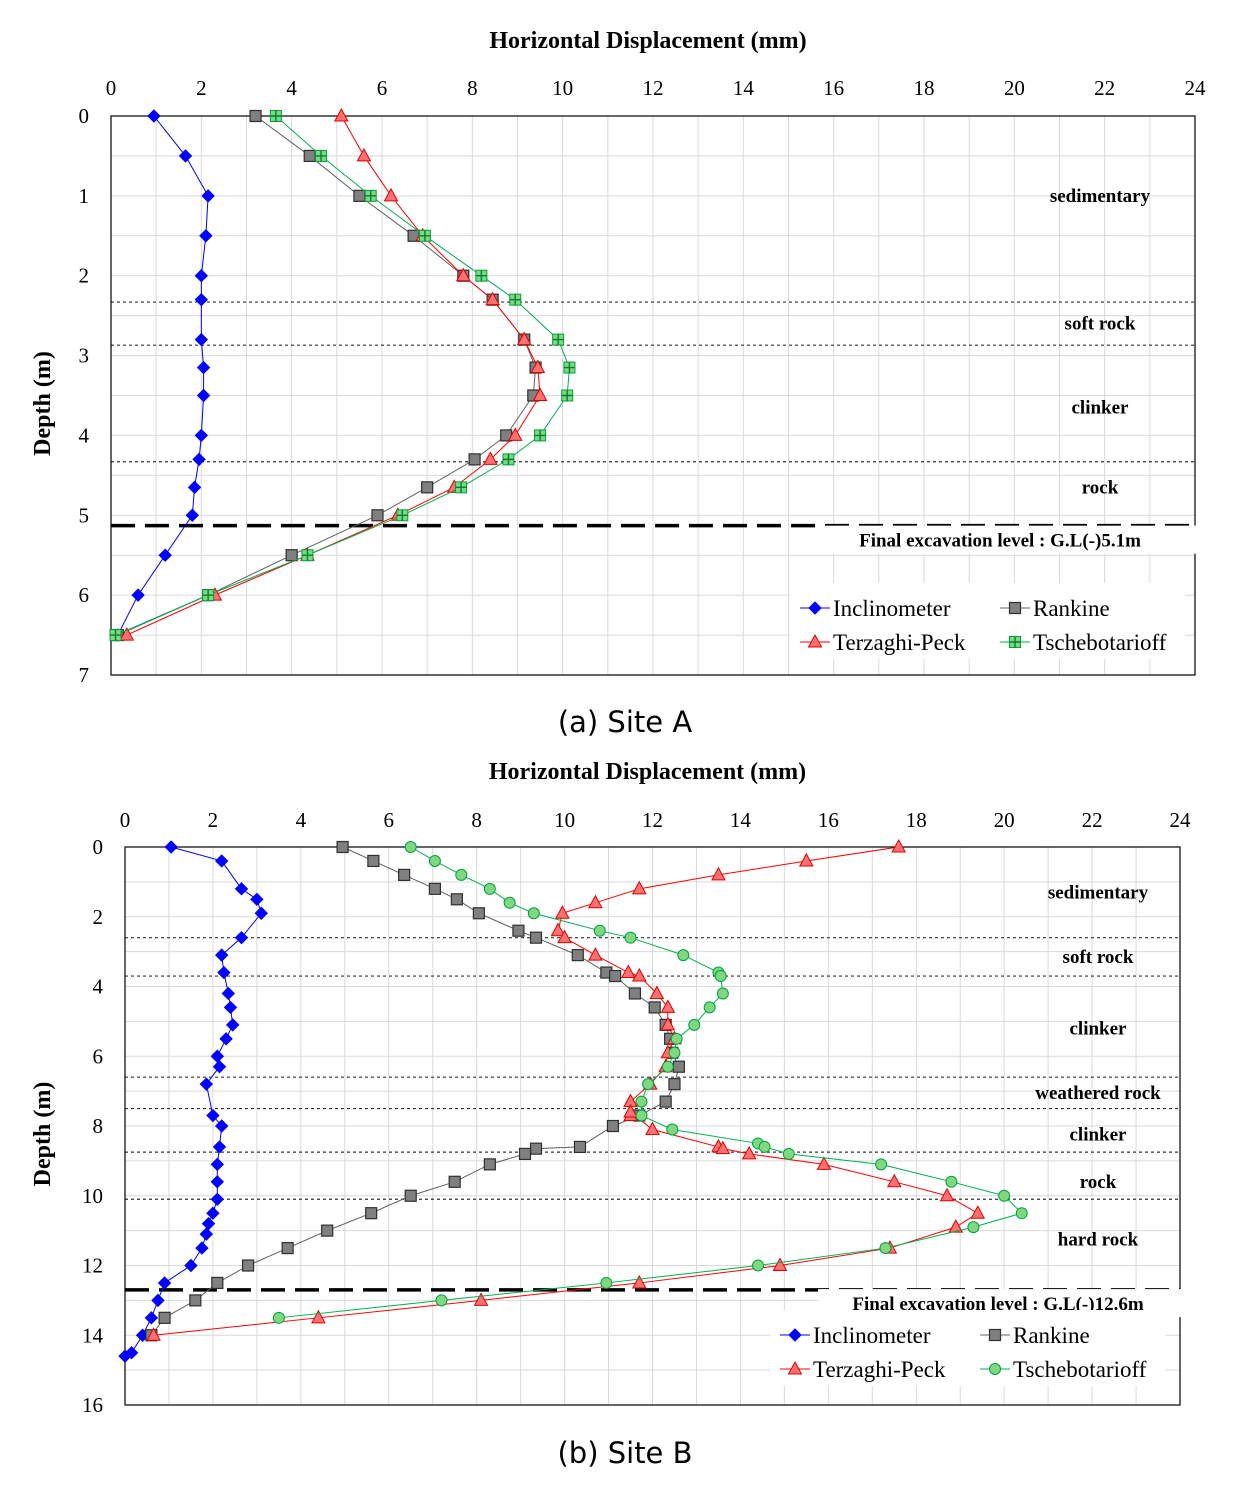  What do you see at coordinates (84, 356) in the screenshot?
I see `y-tick-label: 3` at bounding box center [84, 356].